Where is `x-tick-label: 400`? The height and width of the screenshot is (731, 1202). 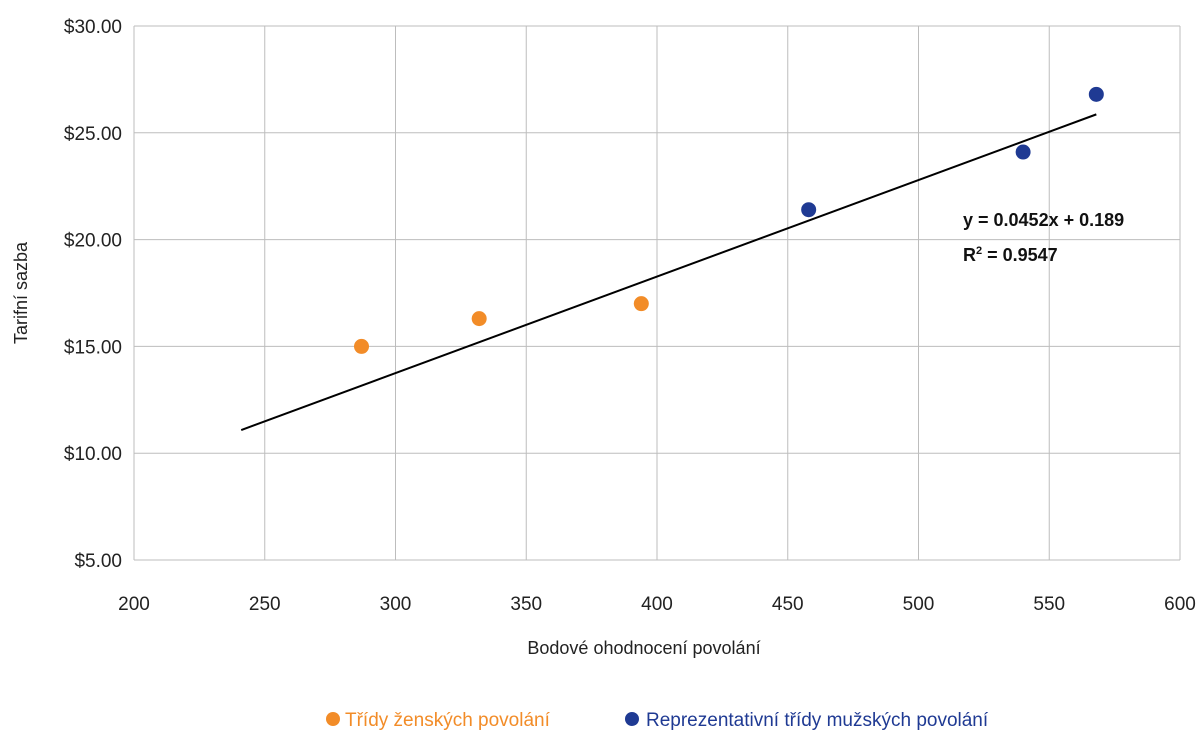
x-tick-label: 400 is located at coordinates (657, 604).